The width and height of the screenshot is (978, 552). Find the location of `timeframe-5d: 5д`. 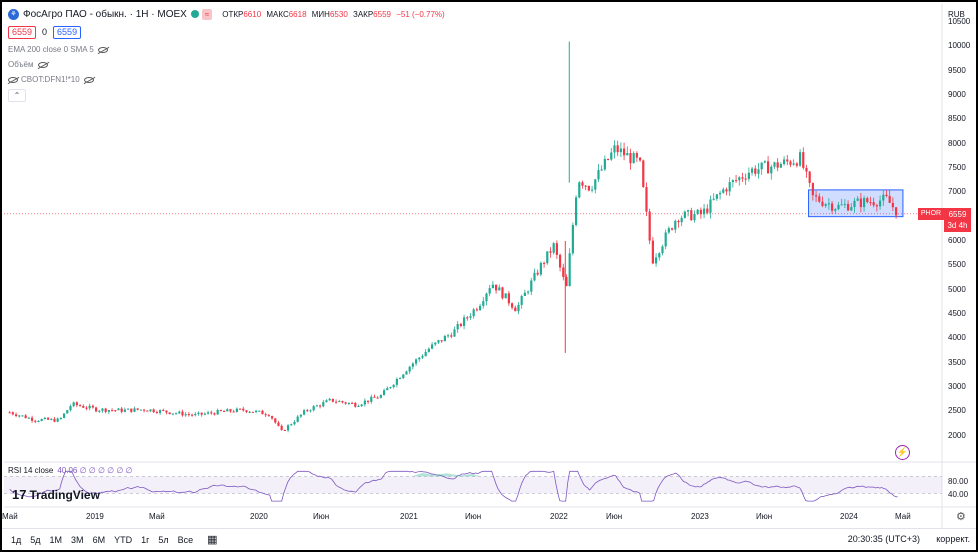

timeframe-5d: 5д is located at coordinates (35, 539).